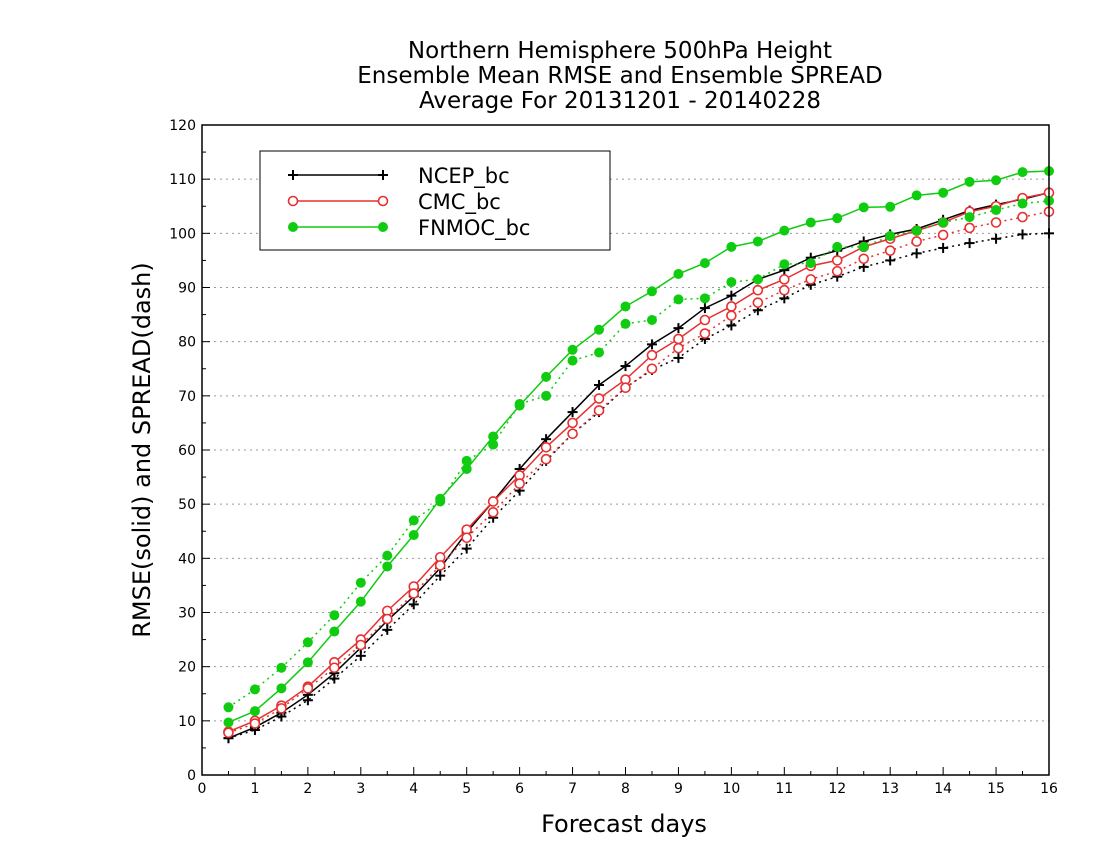 The height and width of the screenshot is (850, 1100). I want to click on x-tick-label: 15, so click(996, 789).